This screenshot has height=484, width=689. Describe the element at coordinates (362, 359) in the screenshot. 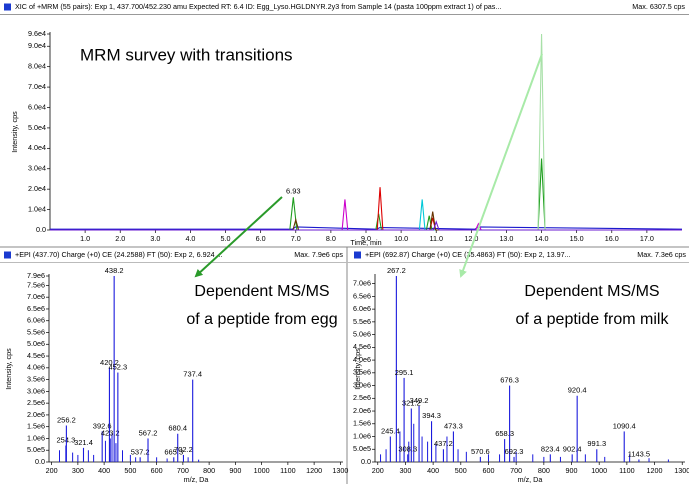

I see `y-tick-label: 4.0e6` at that location.